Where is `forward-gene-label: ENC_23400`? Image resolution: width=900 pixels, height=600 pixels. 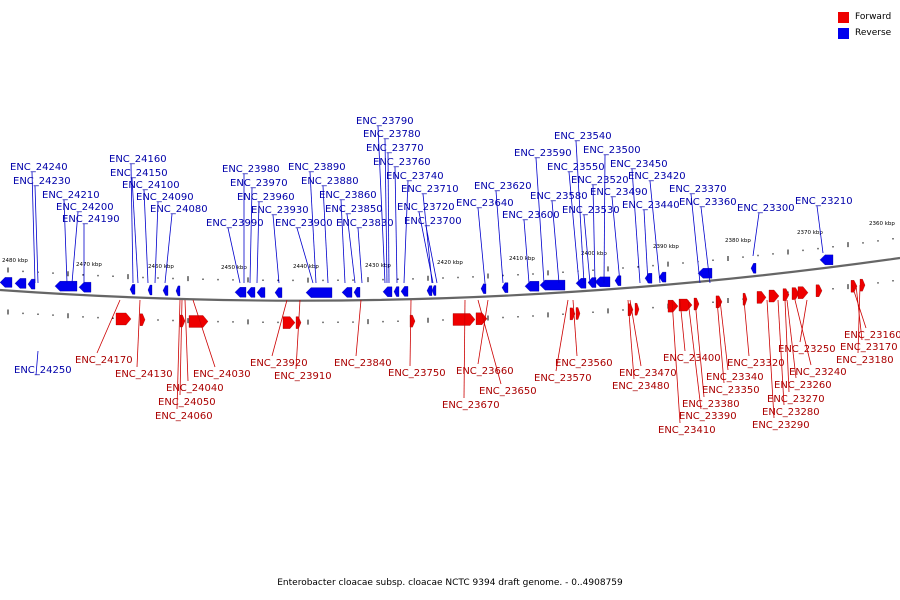
forward-gene-label: ENC_23400 is located at coordinates (692, 358).